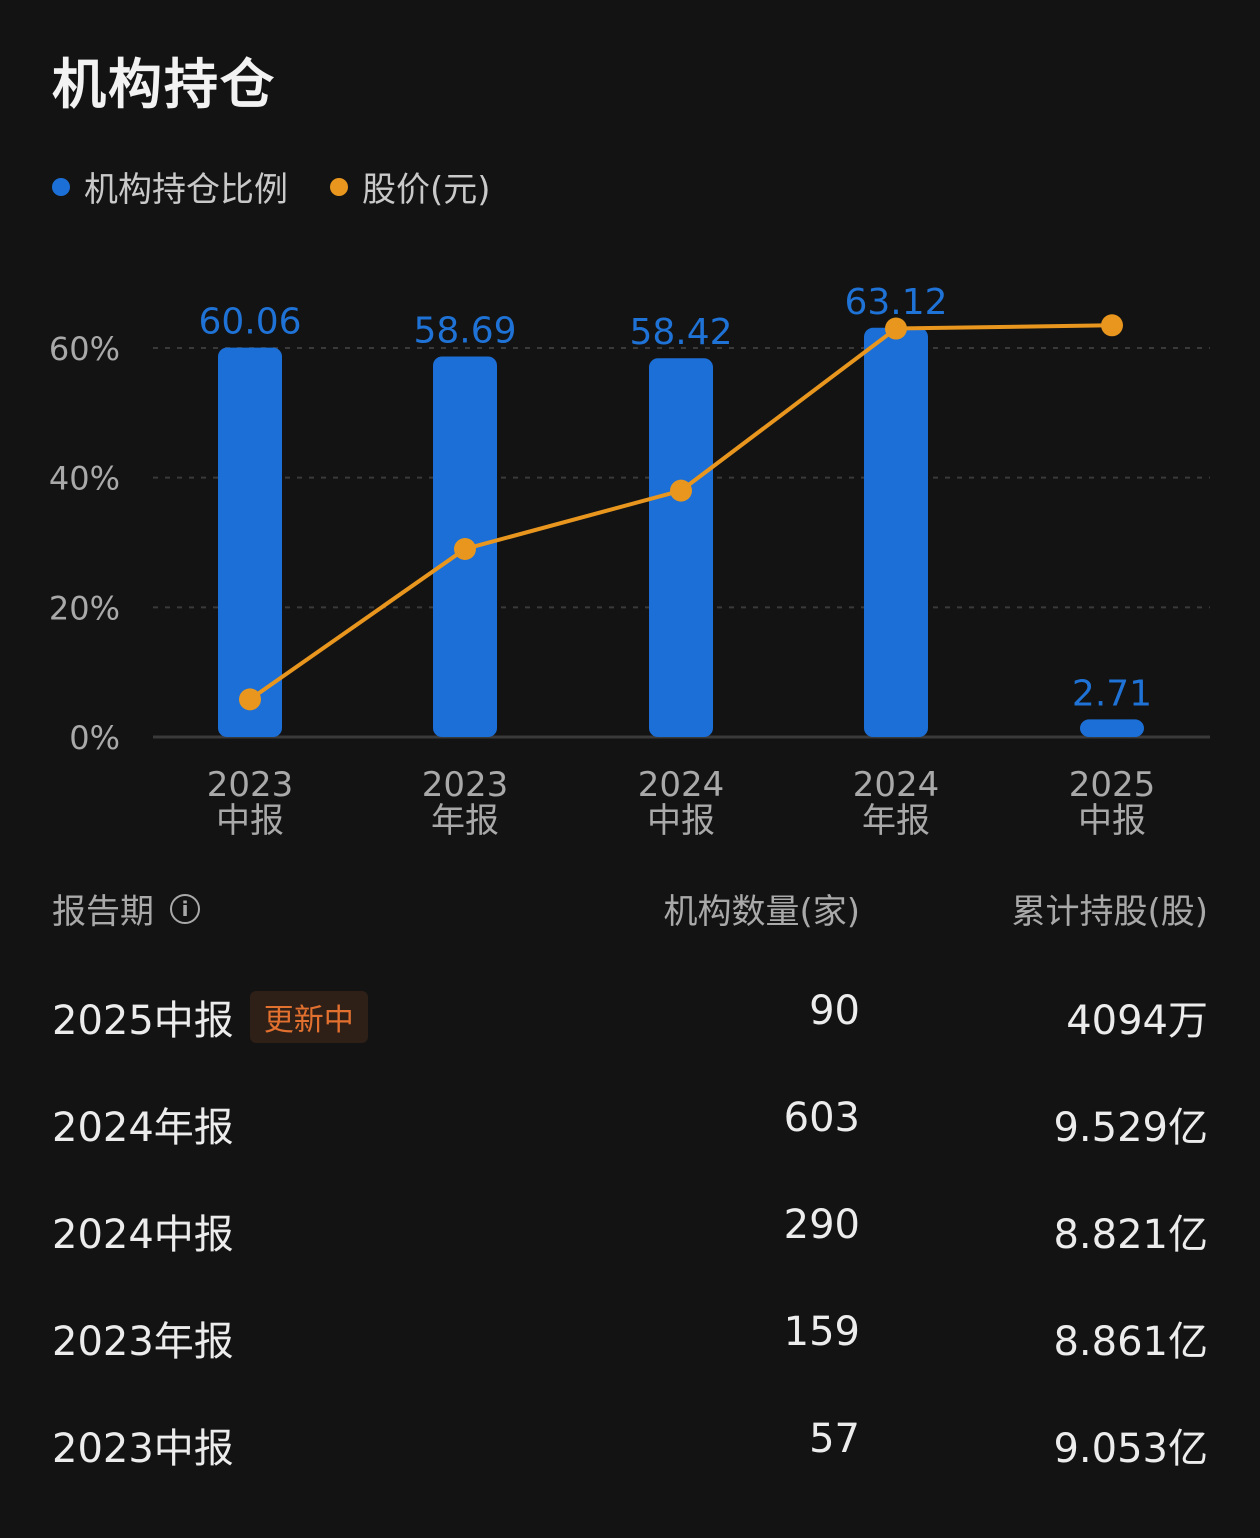 The width and height of the screenshot is (1260, 1538). I want to click on row-count: 290, so click(821, 1225).